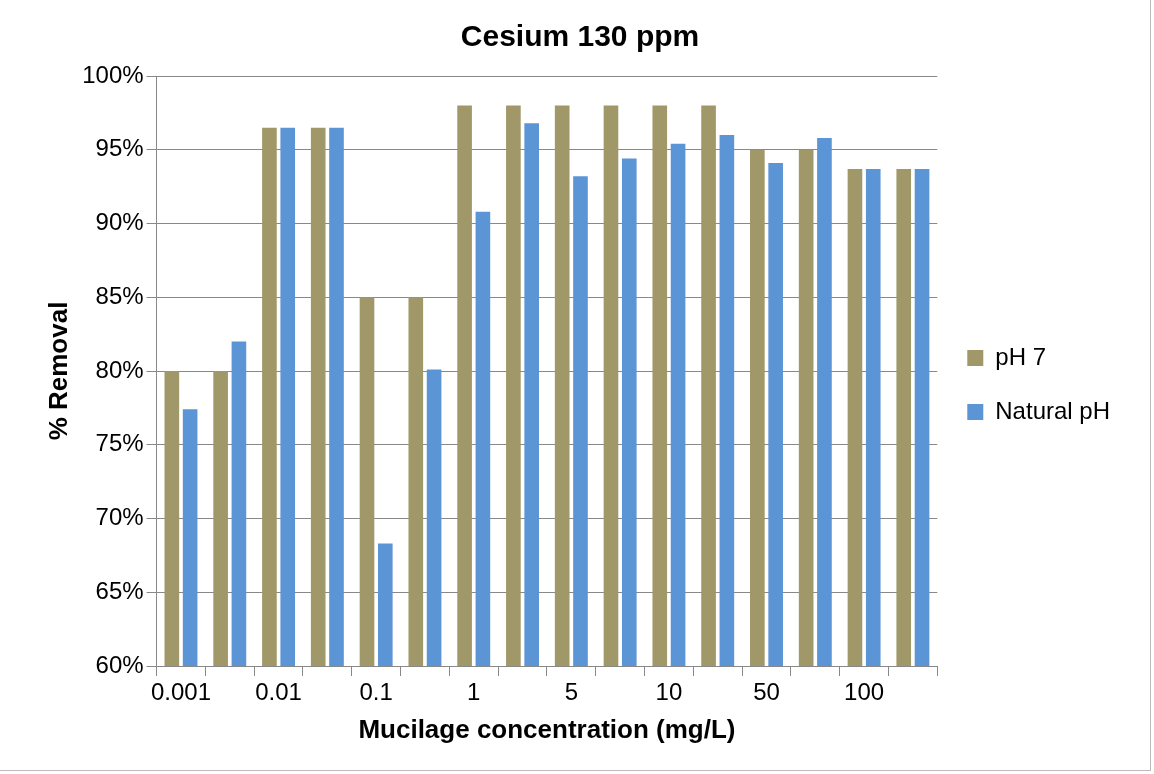 This screenshot has width=1154, height=774. I want to click on x-axis-title: Mucilage concentration (mg/L), so click(547, 728).